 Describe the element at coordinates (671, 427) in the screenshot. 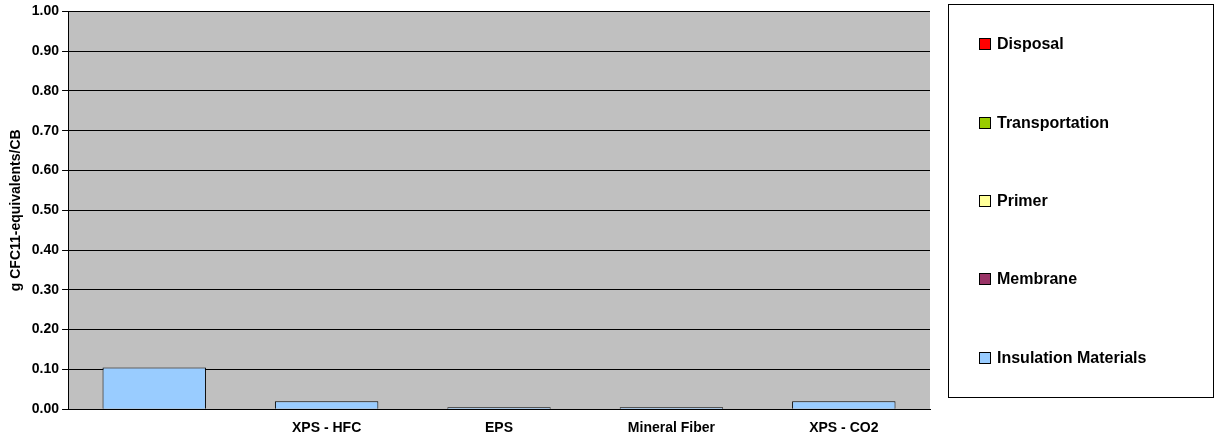

I see `x-tick-label: Mineral Fiber` at that location.